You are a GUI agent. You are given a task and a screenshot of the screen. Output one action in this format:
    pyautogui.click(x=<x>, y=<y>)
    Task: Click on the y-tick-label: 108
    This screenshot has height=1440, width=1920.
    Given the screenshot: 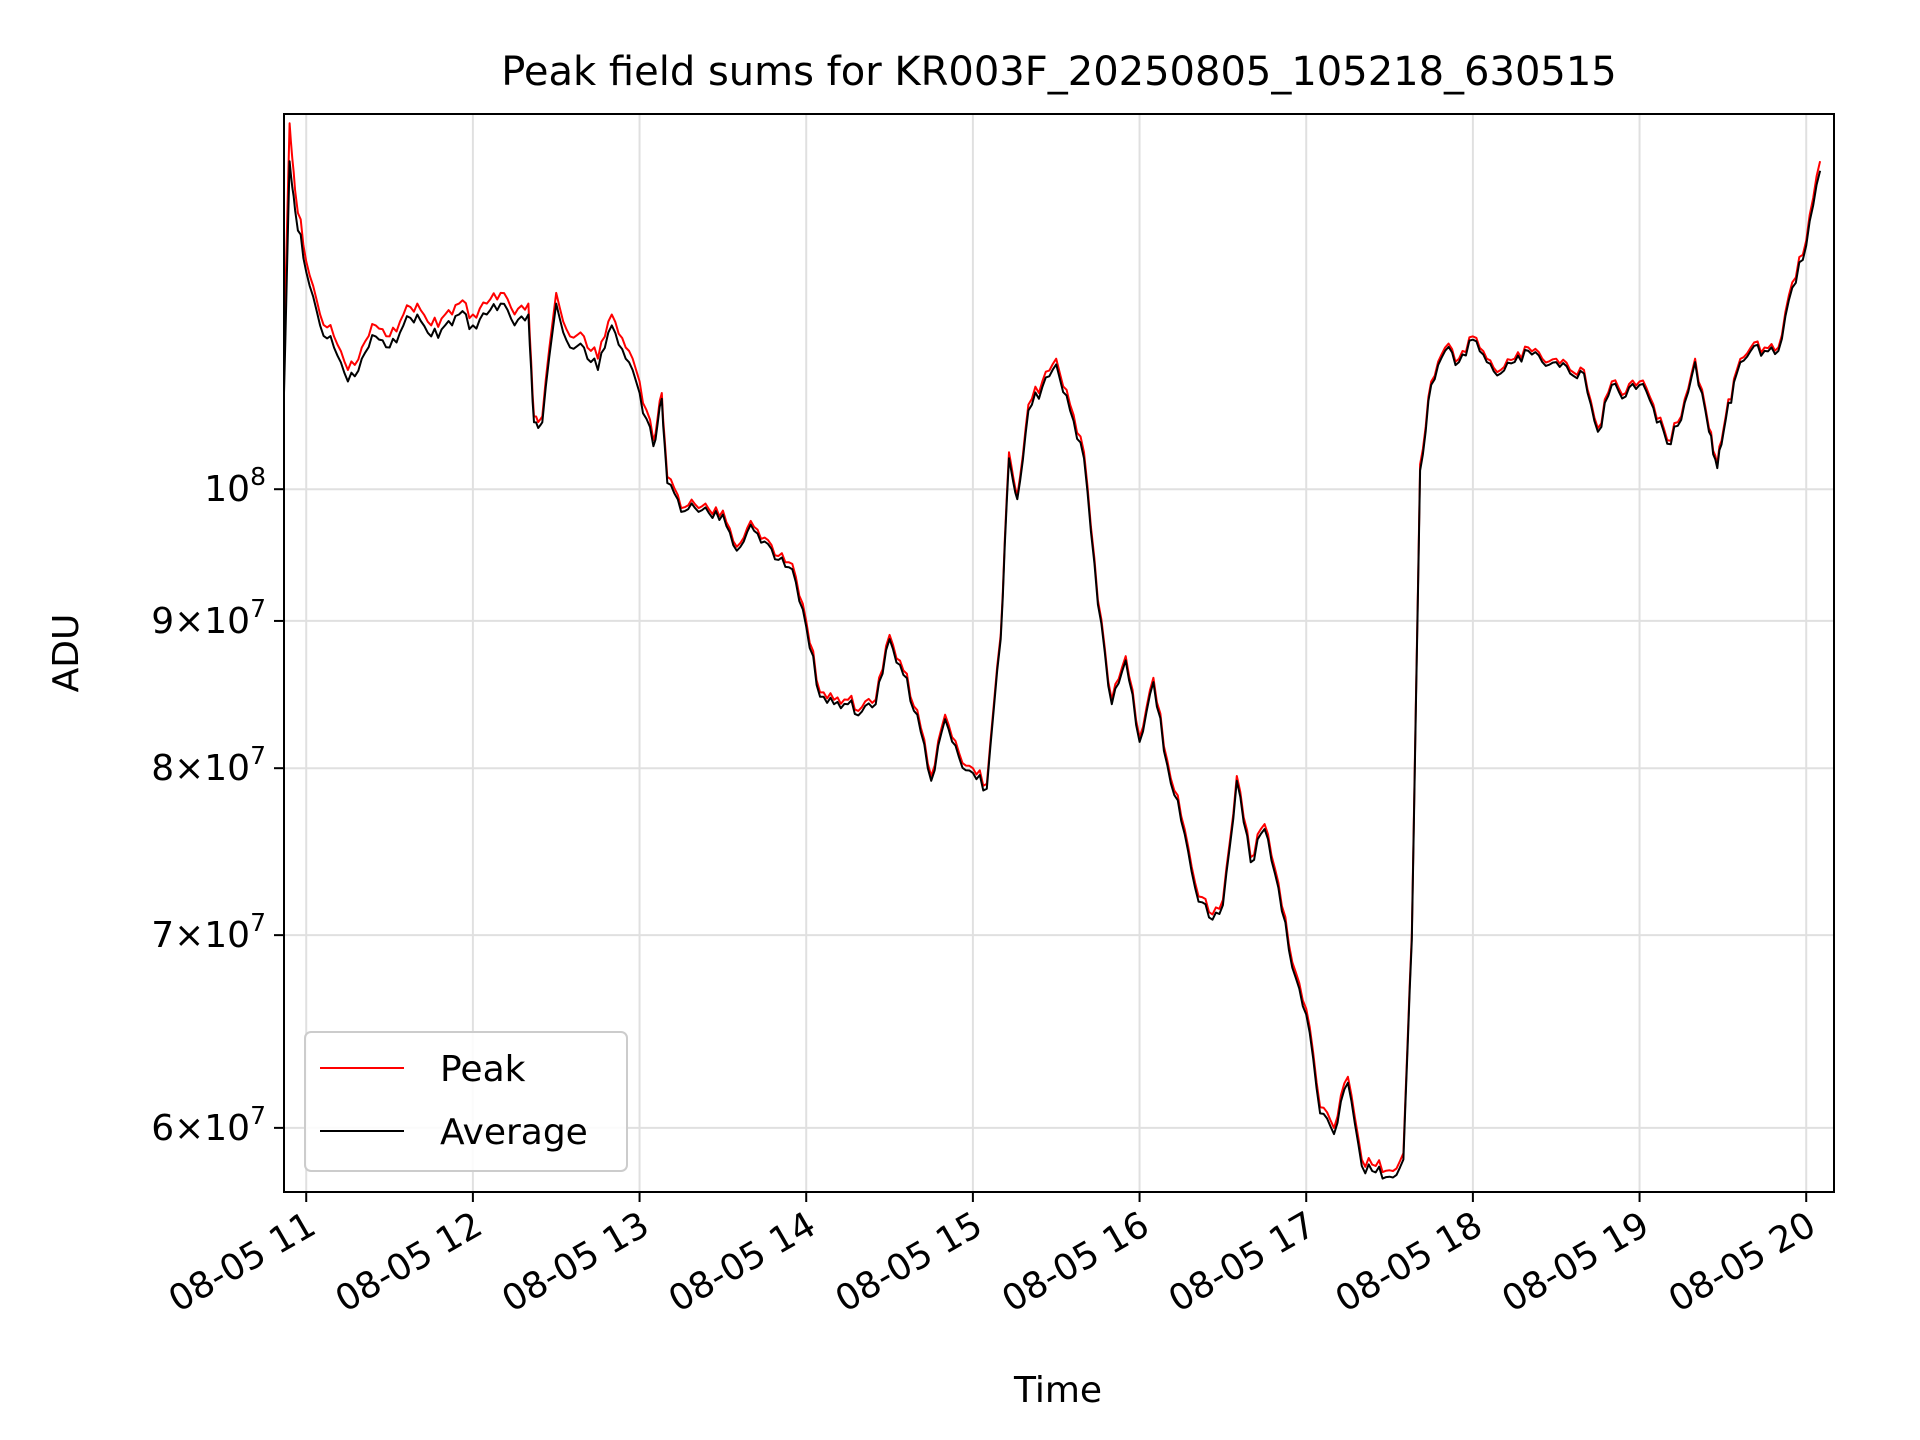 What is the action you would take?
    pyautogui.click(x=235, y=486)
    